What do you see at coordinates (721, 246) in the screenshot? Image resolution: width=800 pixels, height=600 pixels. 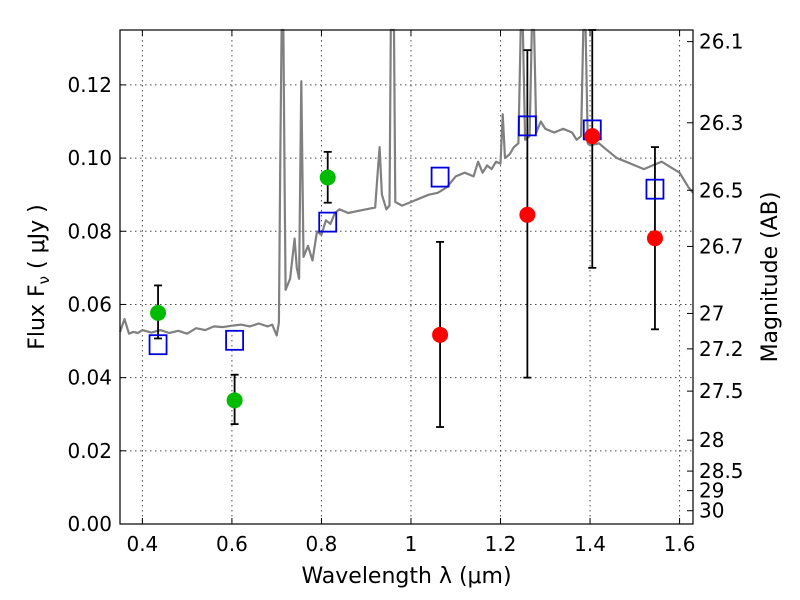 I see `y2-tick-label: 26.7` at bounding box center [721, 246].